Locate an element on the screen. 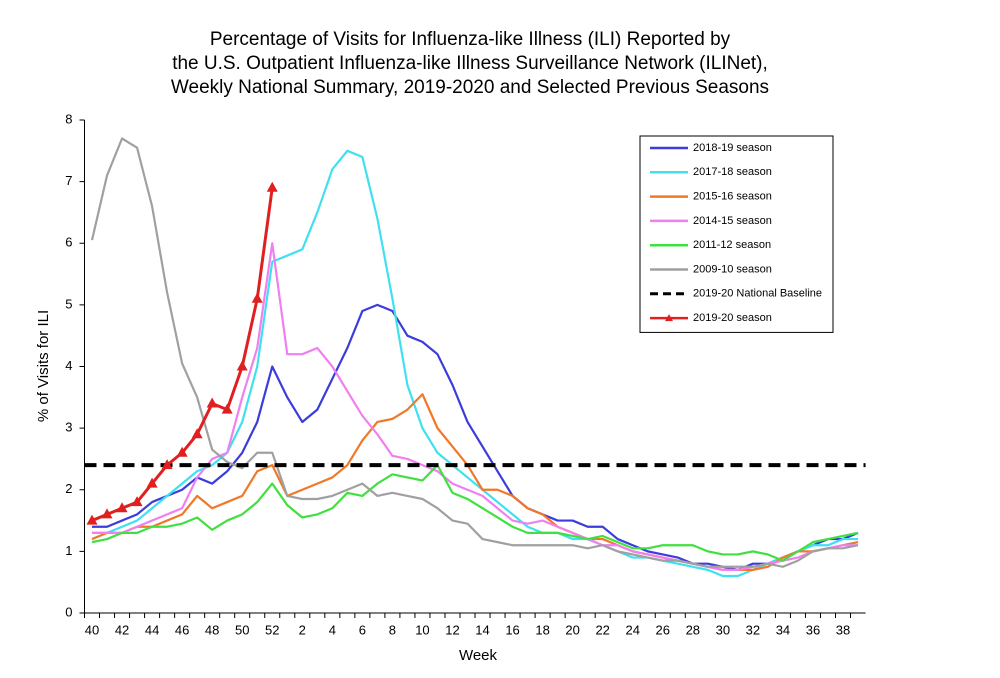  legend-label: 2014-15 season is located at coordinates (732, 221).